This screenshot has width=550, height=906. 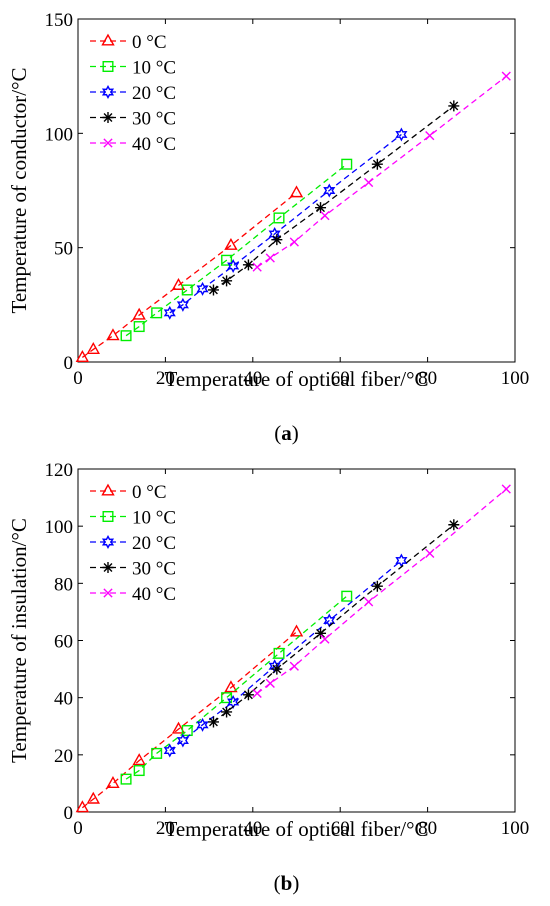 I want to click on y-axis-label: Temperature of insulation/°C, so click(x=19, y=640).